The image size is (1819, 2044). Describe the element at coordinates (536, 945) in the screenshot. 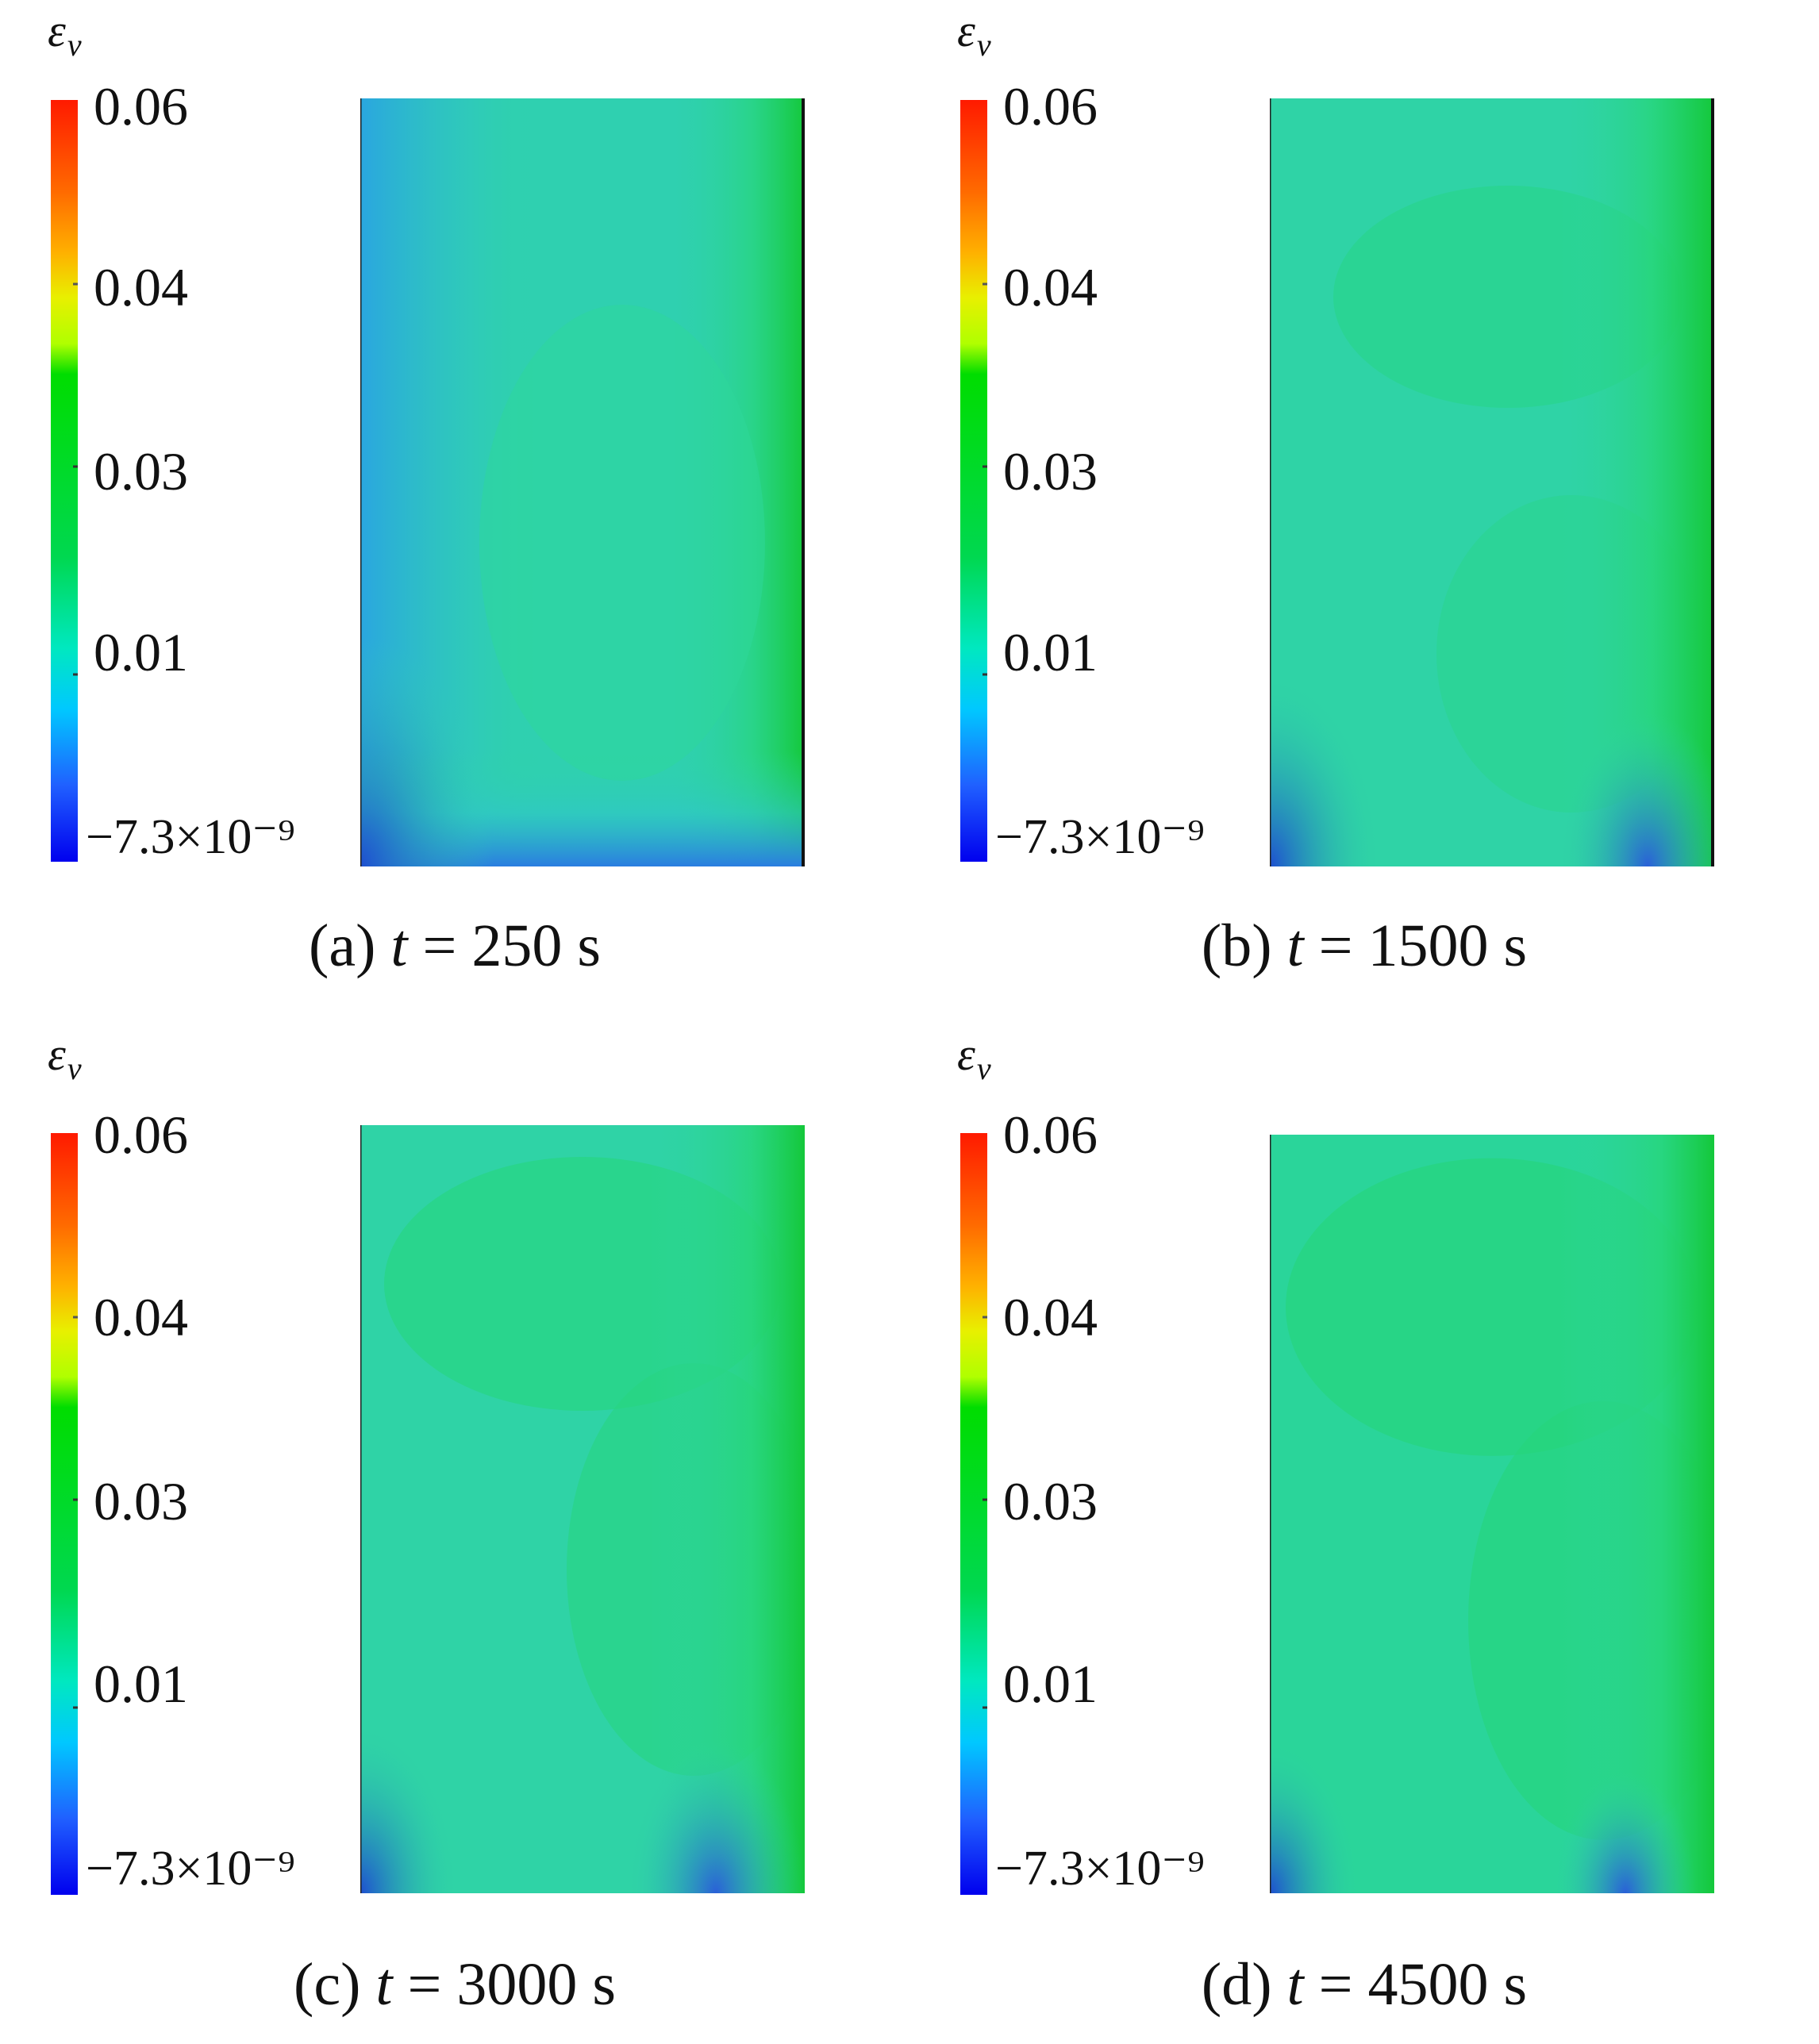

I see `caption-value: 250 s` at that location.